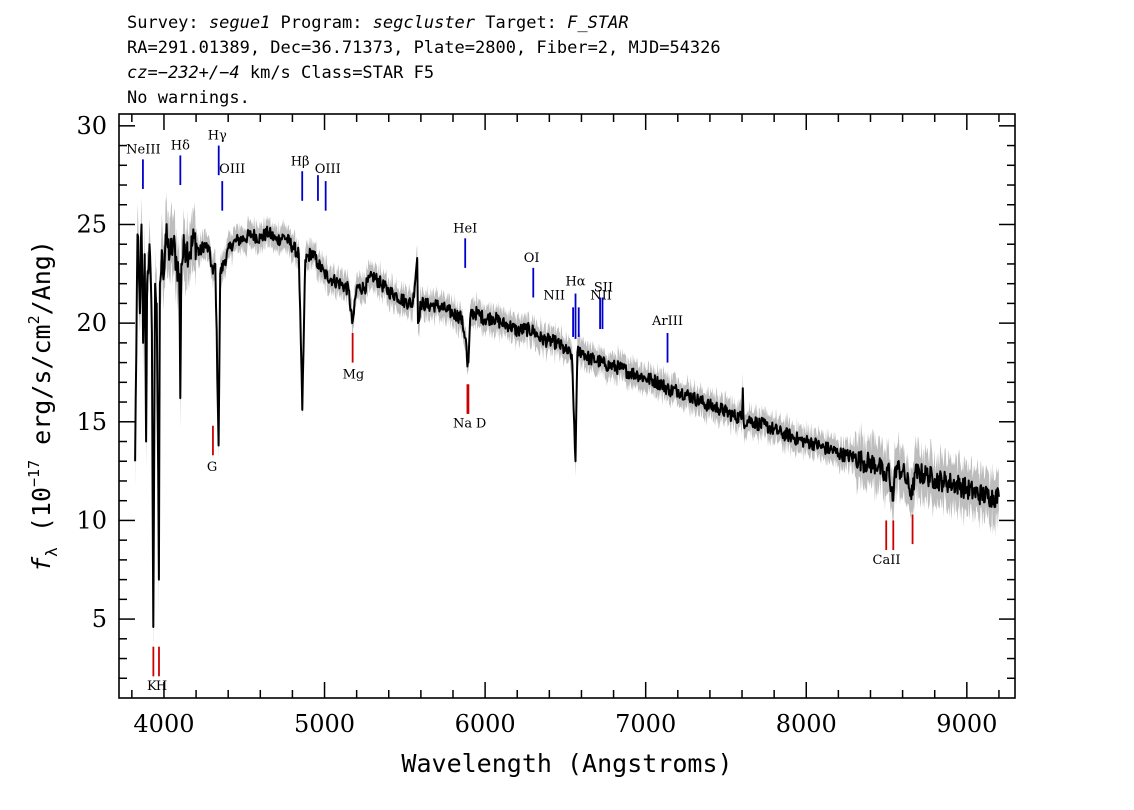 This screenshot has height=810, width=1134. I want to click on line-label-h-2: Hγ, so click(217, 136).